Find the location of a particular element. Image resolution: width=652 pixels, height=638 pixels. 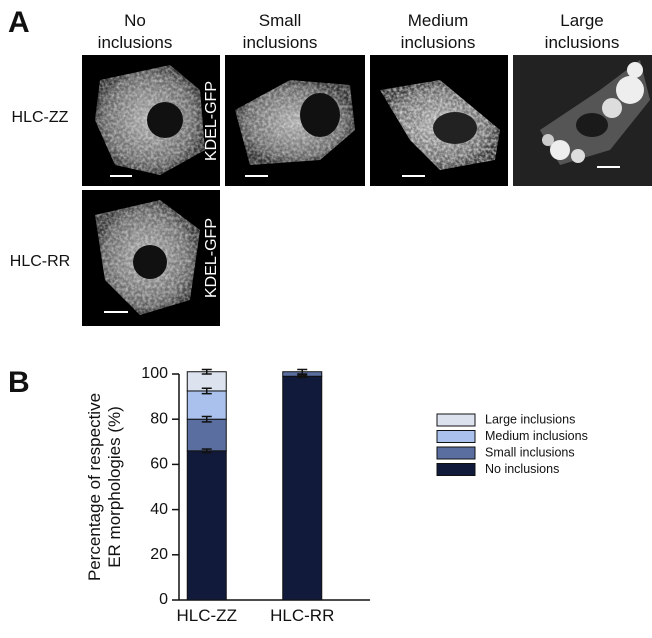

y-axis-label: Percentage of respective is located at coordinates (94, 487).